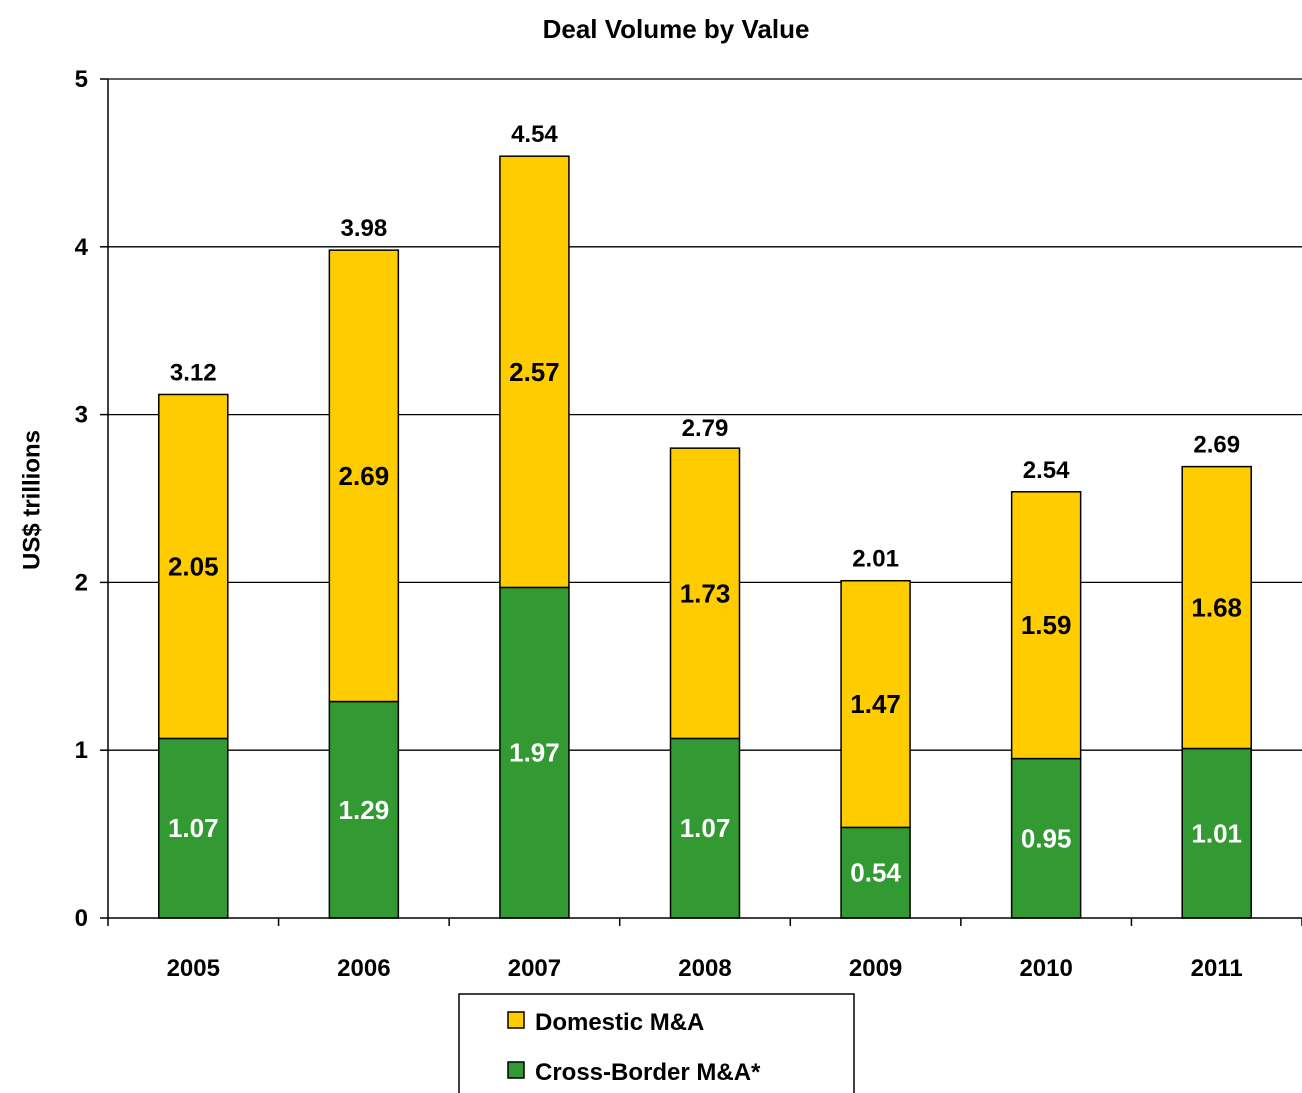 This screenshot has width=1302, height=1093. What do you see at coordinates (81, 415) in the screenshot?
I see `y-tick-label: 3` at bounding box center [81, 415].